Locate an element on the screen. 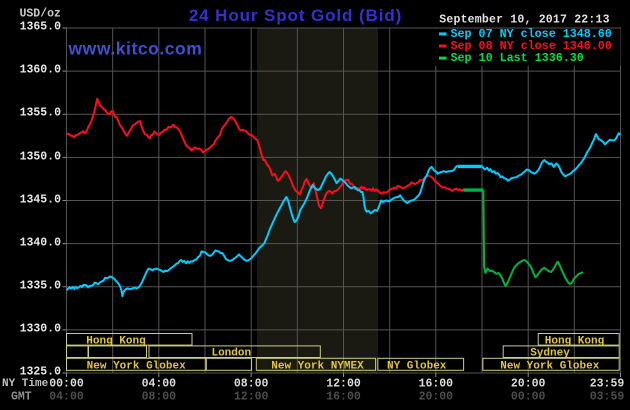 The width and height of the screenshot is (630, 410). svg-text: New York NYMEX is located at coordinates (317, 366).